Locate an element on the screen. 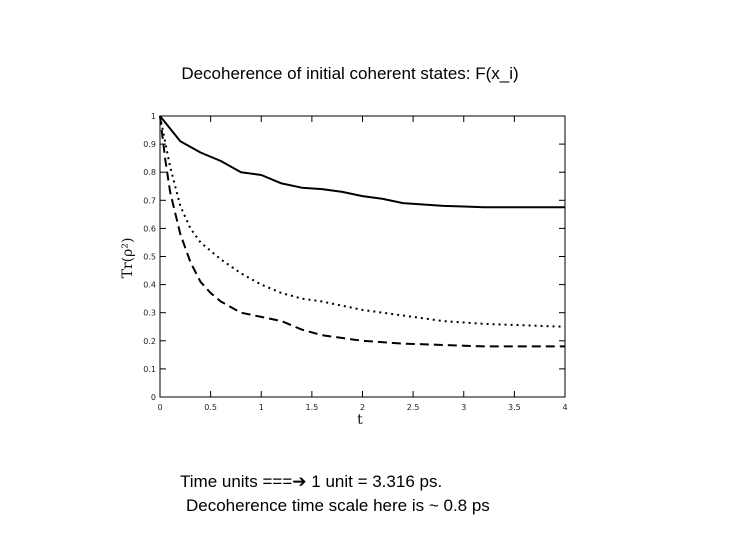 The width and height of the screenshot is (756, 540). x-tick-label: 0 is located at coordinates (159, 407).